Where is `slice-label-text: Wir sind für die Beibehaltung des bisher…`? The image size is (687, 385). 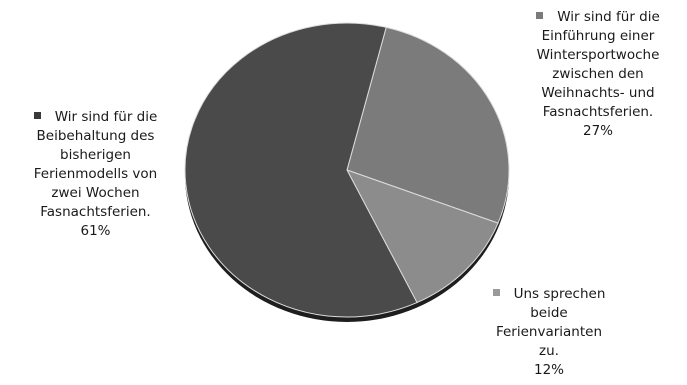
slice-label-text: Wir sind für die Beibehaltung des bisher… is located at coordinates (95, 164).